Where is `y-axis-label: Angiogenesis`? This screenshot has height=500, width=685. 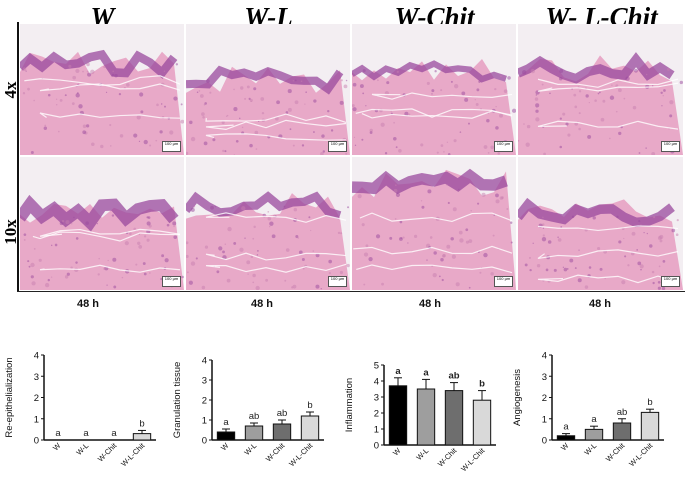
y-axis-label: Angiogenesis is located at coordinates (517, 397).